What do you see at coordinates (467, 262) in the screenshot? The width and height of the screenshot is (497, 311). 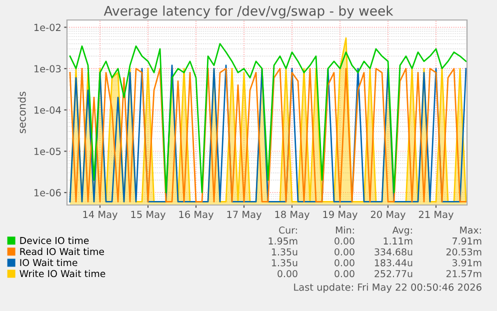 I see `text: 3.91m` at bounding box center [467, 262].